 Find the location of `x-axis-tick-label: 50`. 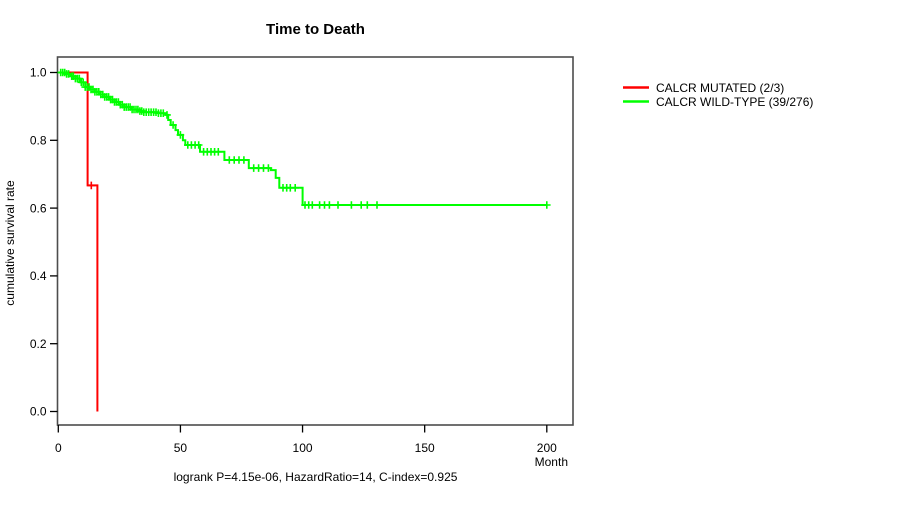

x-axis-tick-label: 50 is located at coordinates (181, 448).